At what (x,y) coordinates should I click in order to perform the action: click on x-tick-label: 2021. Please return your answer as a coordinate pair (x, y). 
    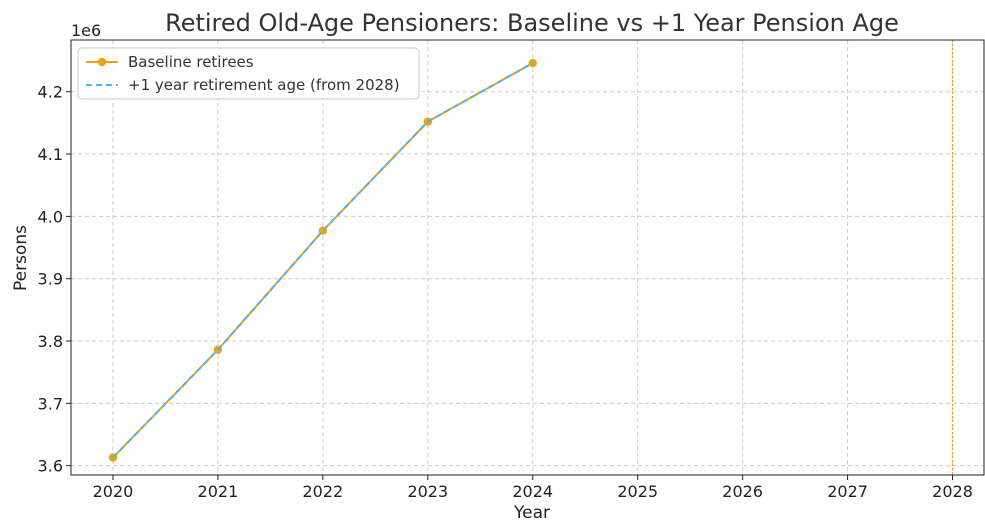
    Looking at the image, I should click on (218, 491).